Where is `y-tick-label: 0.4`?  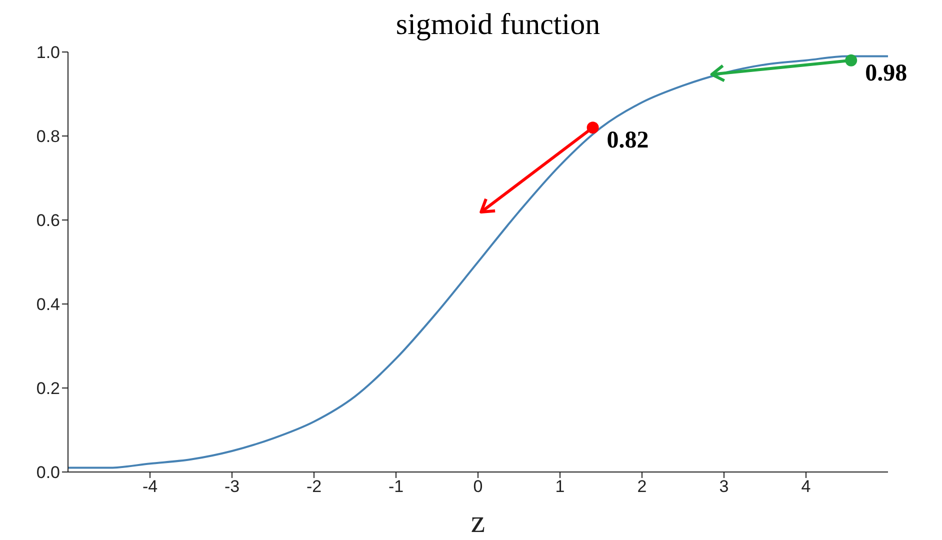 y-tick-label: 0.4 is located at coordinates (48, 304).